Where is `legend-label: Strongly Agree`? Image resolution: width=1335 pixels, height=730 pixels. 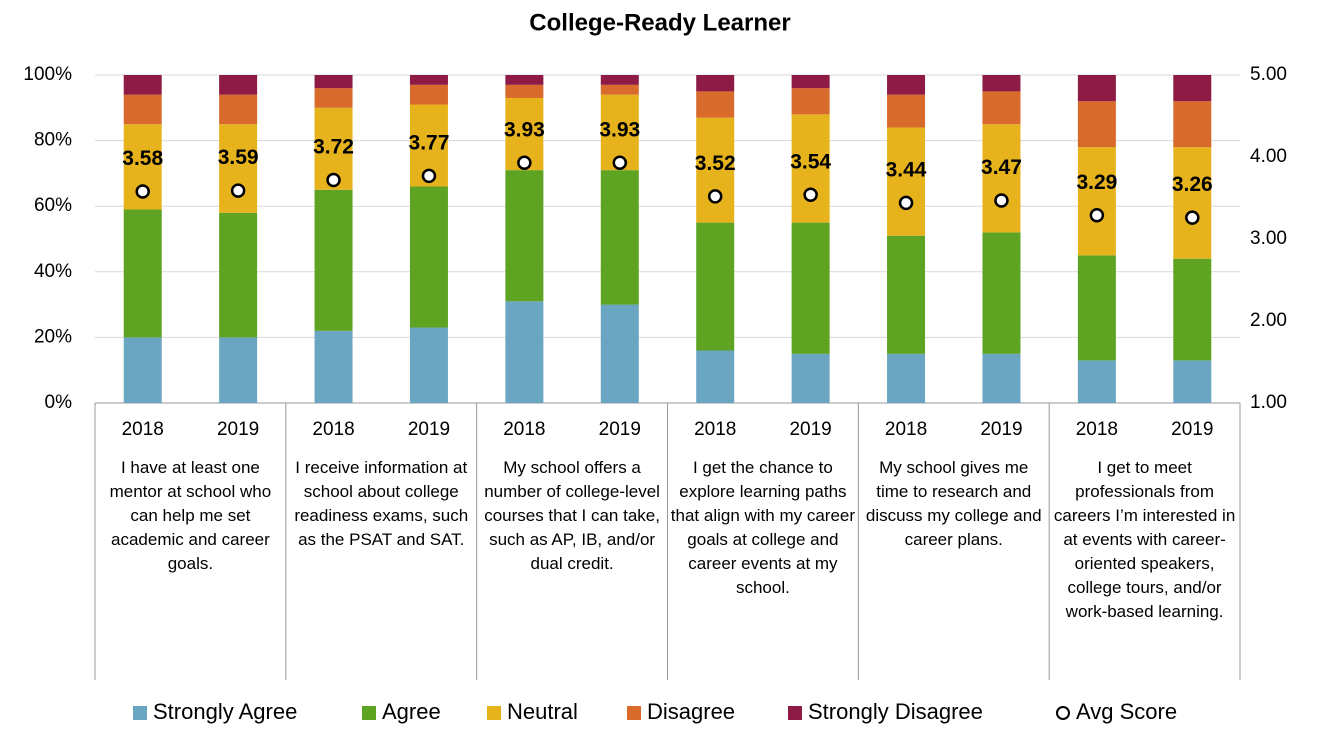
legend-label: Strongly Agree is located at coordinates (225, 711).